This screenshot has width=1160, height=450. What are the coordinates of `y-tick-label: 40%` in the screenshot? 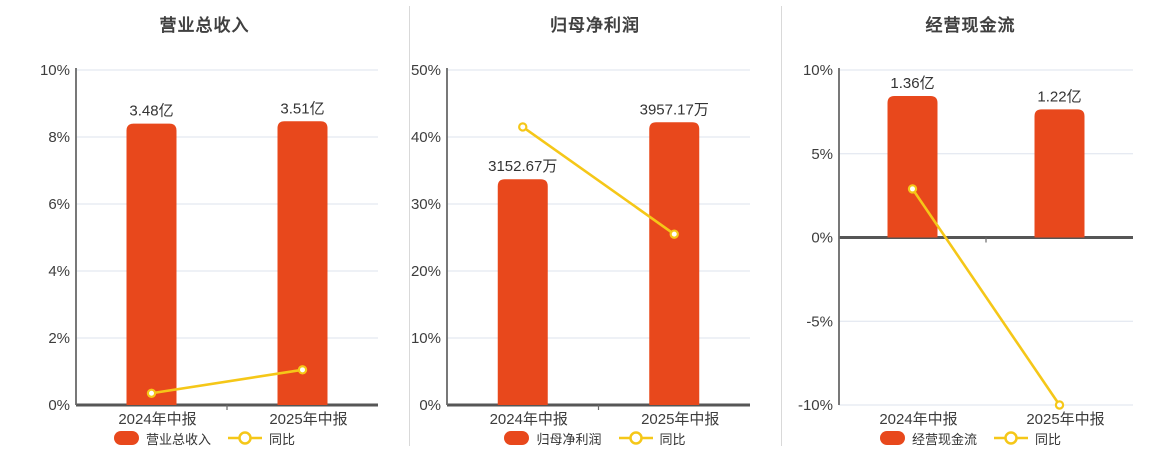 It's located at (426, 137).